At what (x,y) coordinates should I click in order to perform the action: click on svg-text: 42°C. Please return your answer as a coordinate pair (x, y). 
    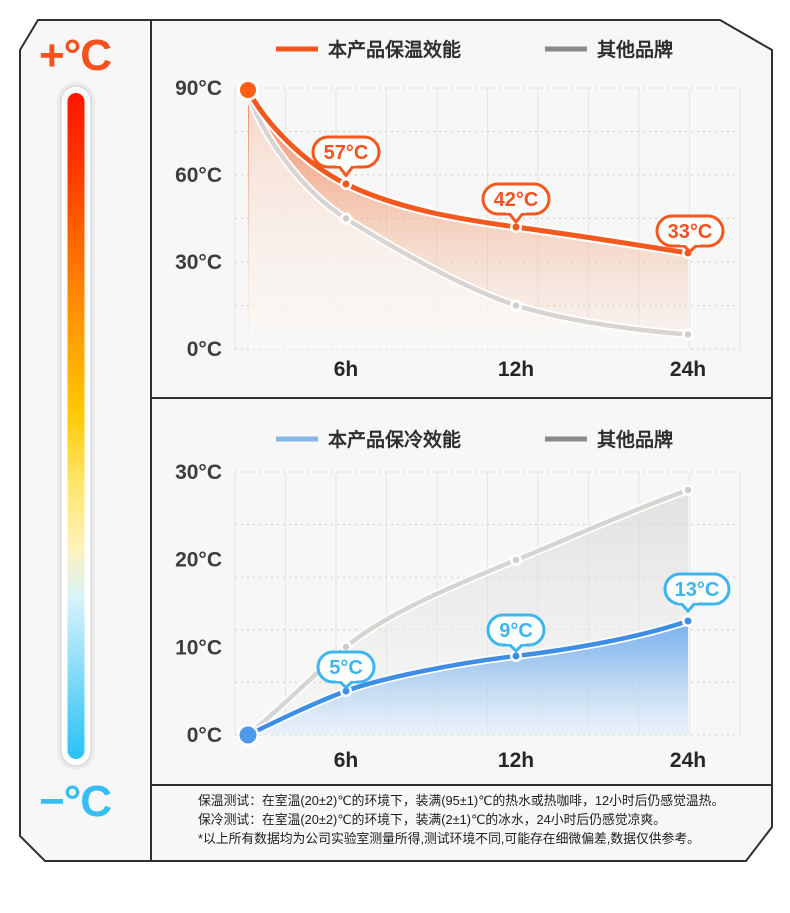
    Looking at the image, I should click on (516, 200).